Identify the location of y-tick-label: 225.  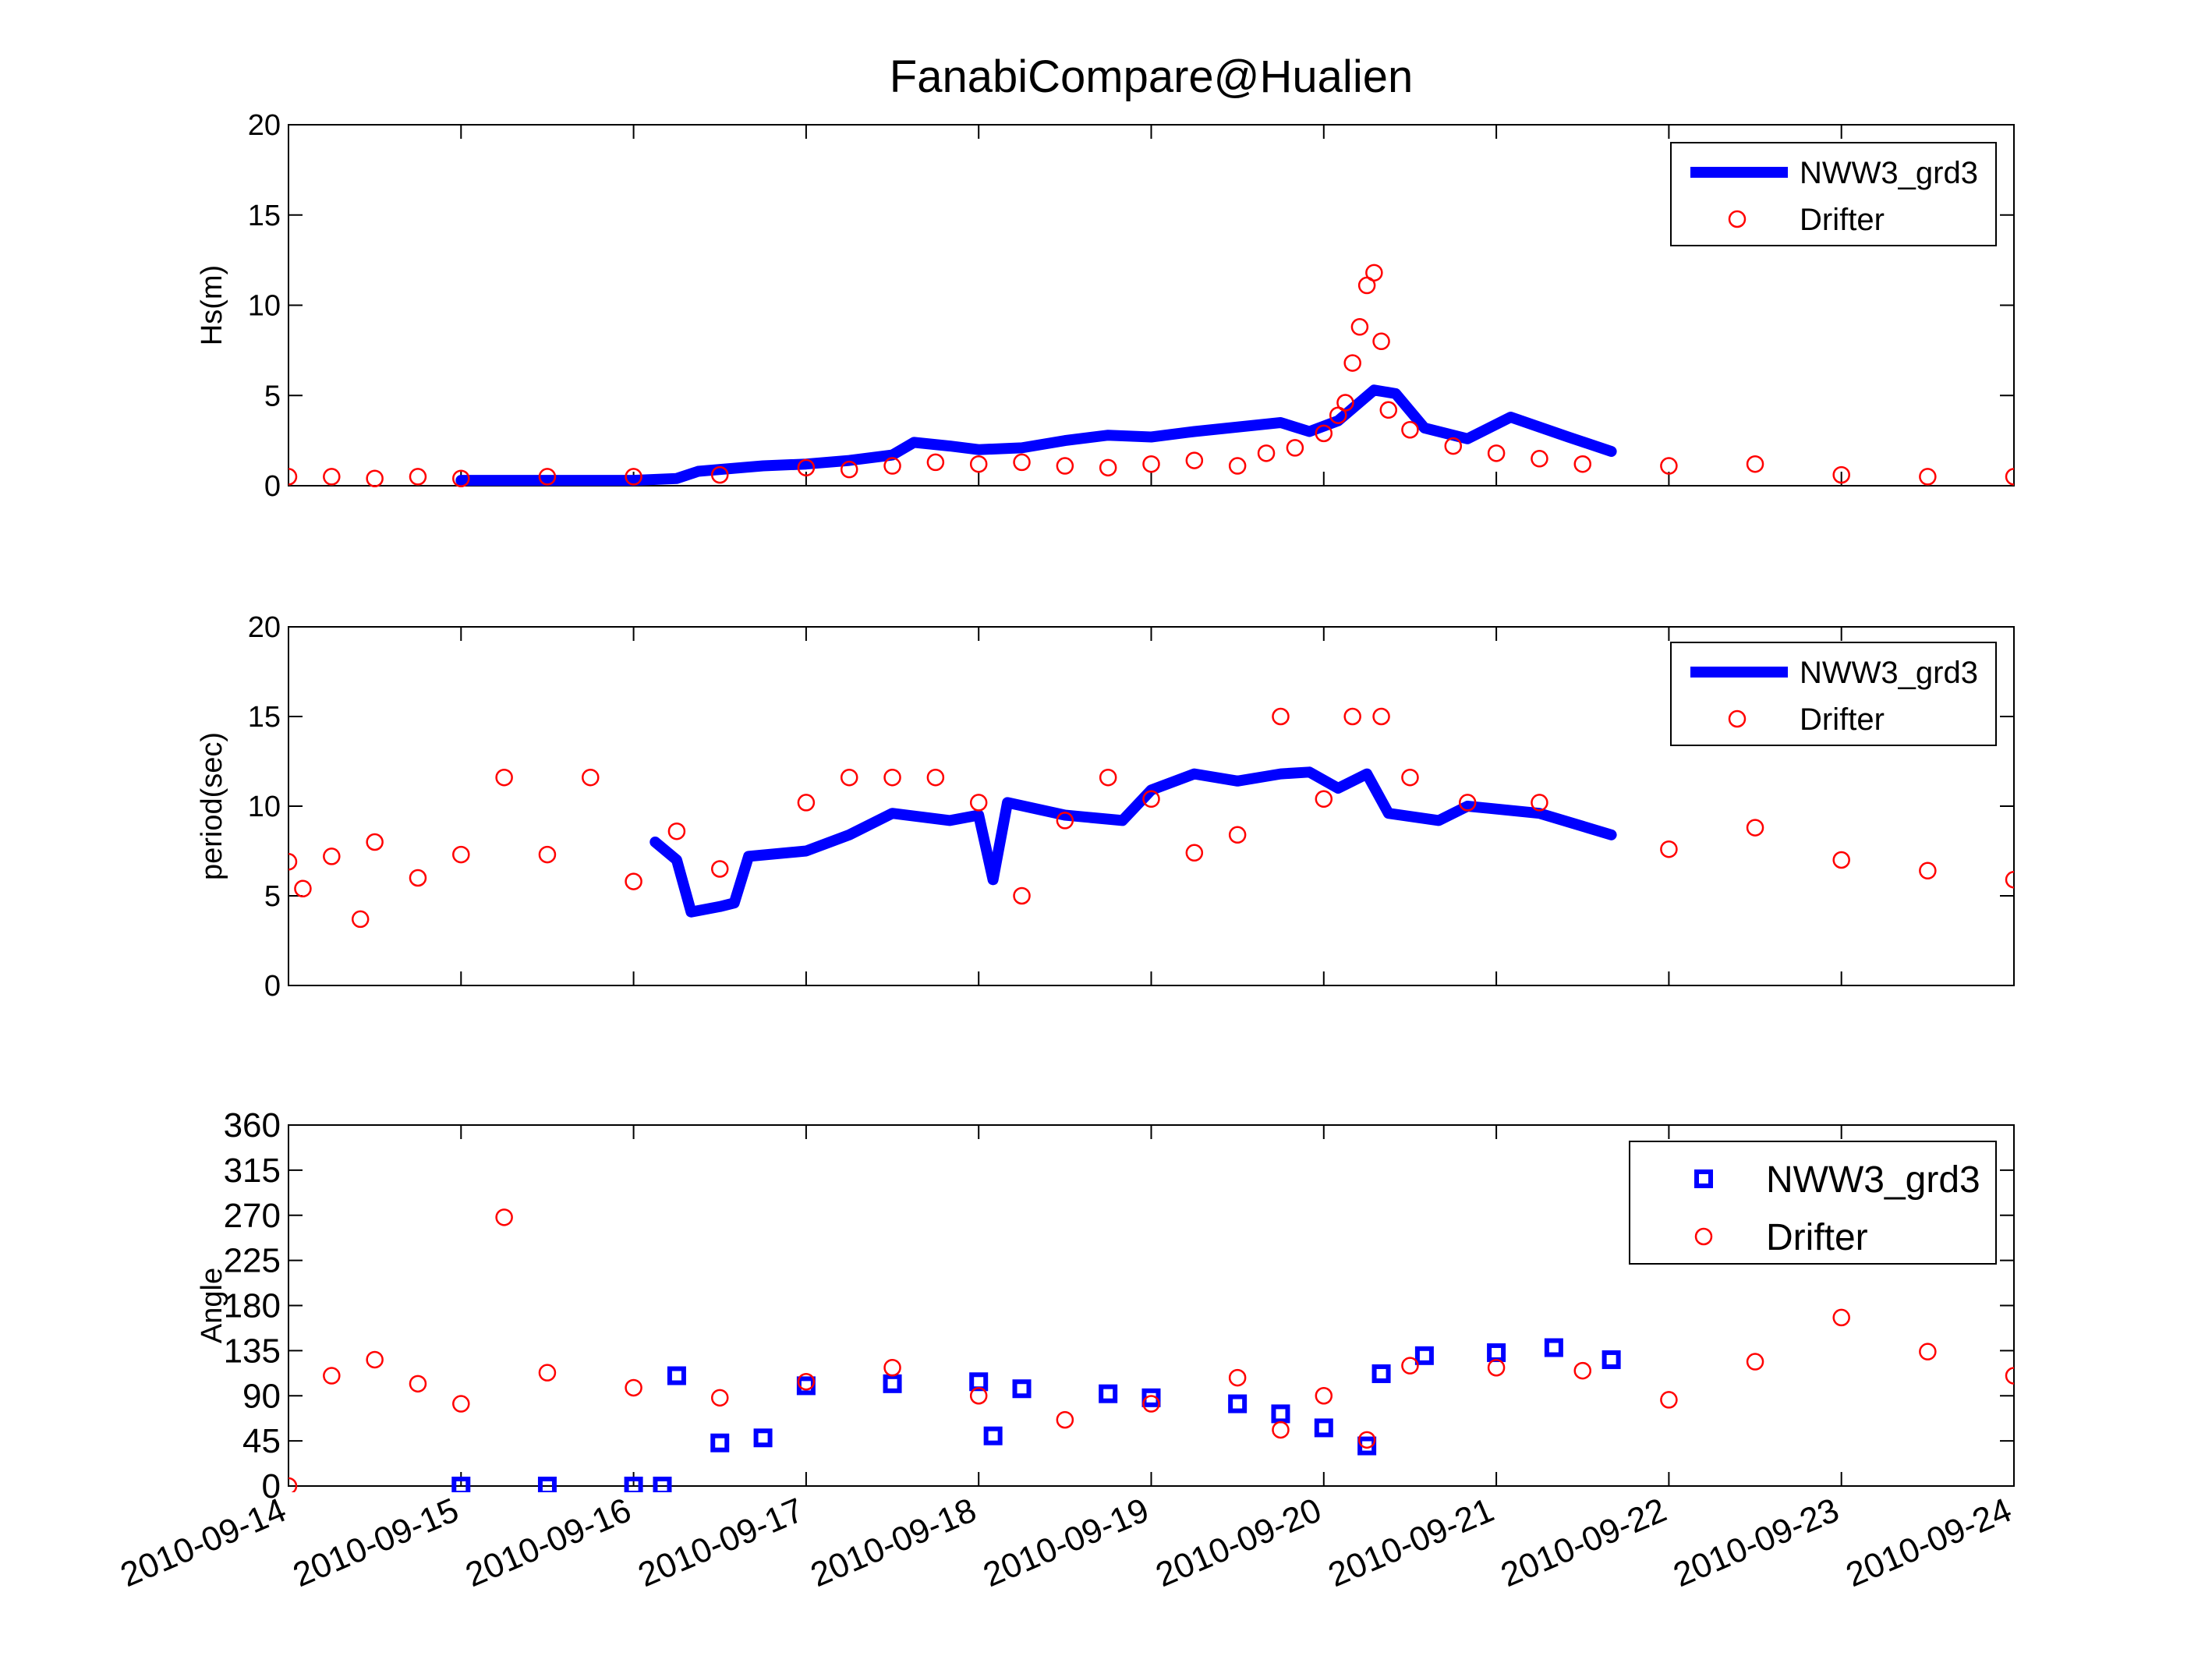
(253, 1261).